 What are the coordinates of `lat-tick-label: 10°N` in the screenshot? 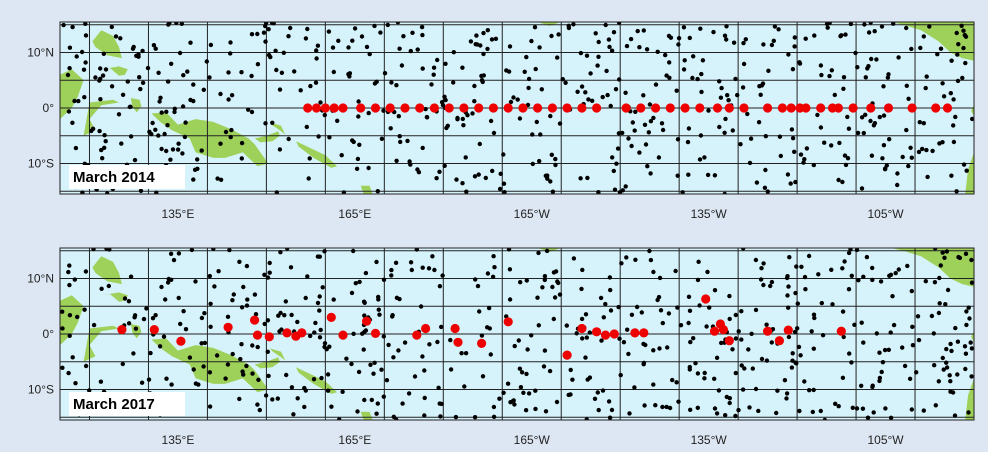 It's located at (40, 279).